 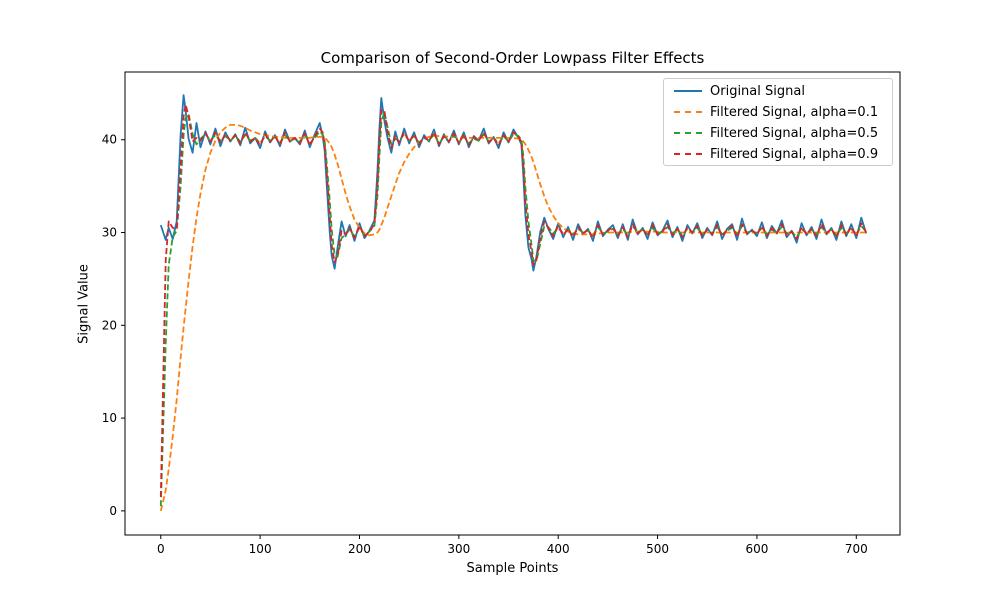 I want to click on x-tick-label: 600, so click(x=756, y=549).